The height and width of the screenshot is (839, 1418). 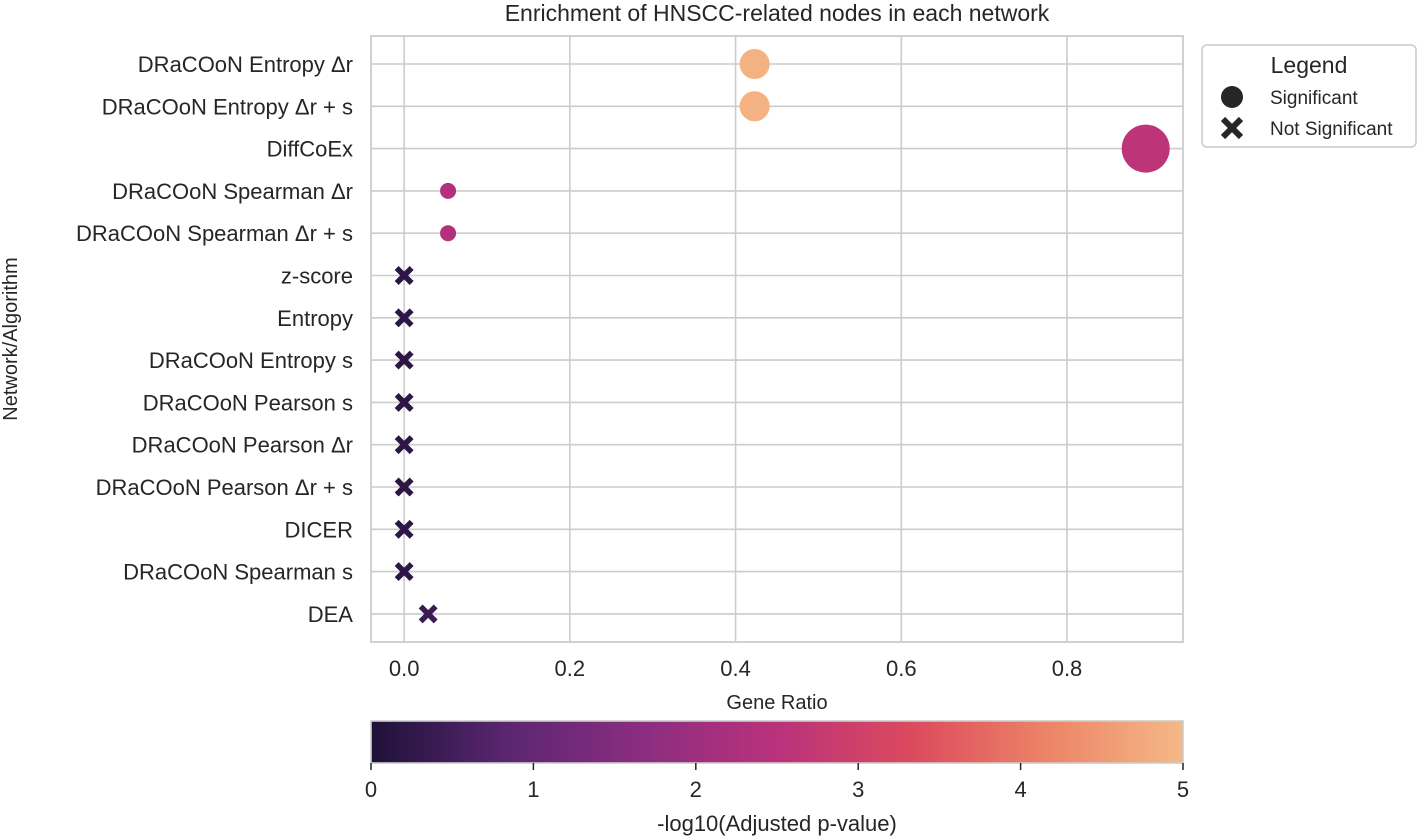 What do you see at coordinates (317, 276) in the screenshot?
I see `y-tick-label: z-score` at bounding box center [317, 276].